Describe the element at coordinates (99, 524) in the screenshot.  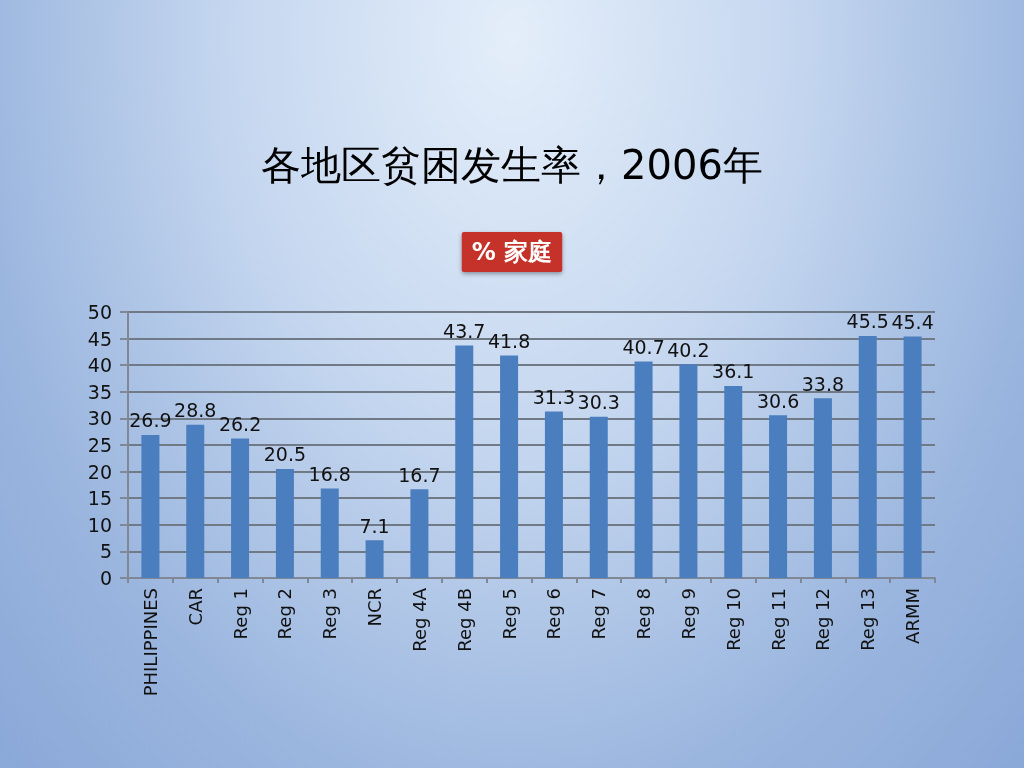
I see `y-tick-label: 10` at that location.